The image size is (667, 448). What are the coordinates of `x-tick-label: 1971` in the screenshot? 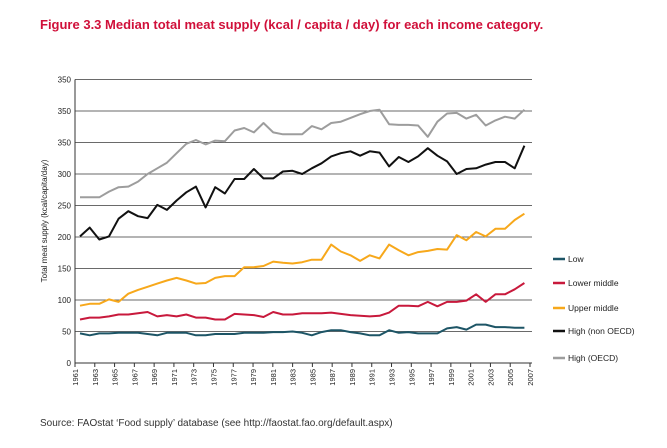 It's located at (174, 377).